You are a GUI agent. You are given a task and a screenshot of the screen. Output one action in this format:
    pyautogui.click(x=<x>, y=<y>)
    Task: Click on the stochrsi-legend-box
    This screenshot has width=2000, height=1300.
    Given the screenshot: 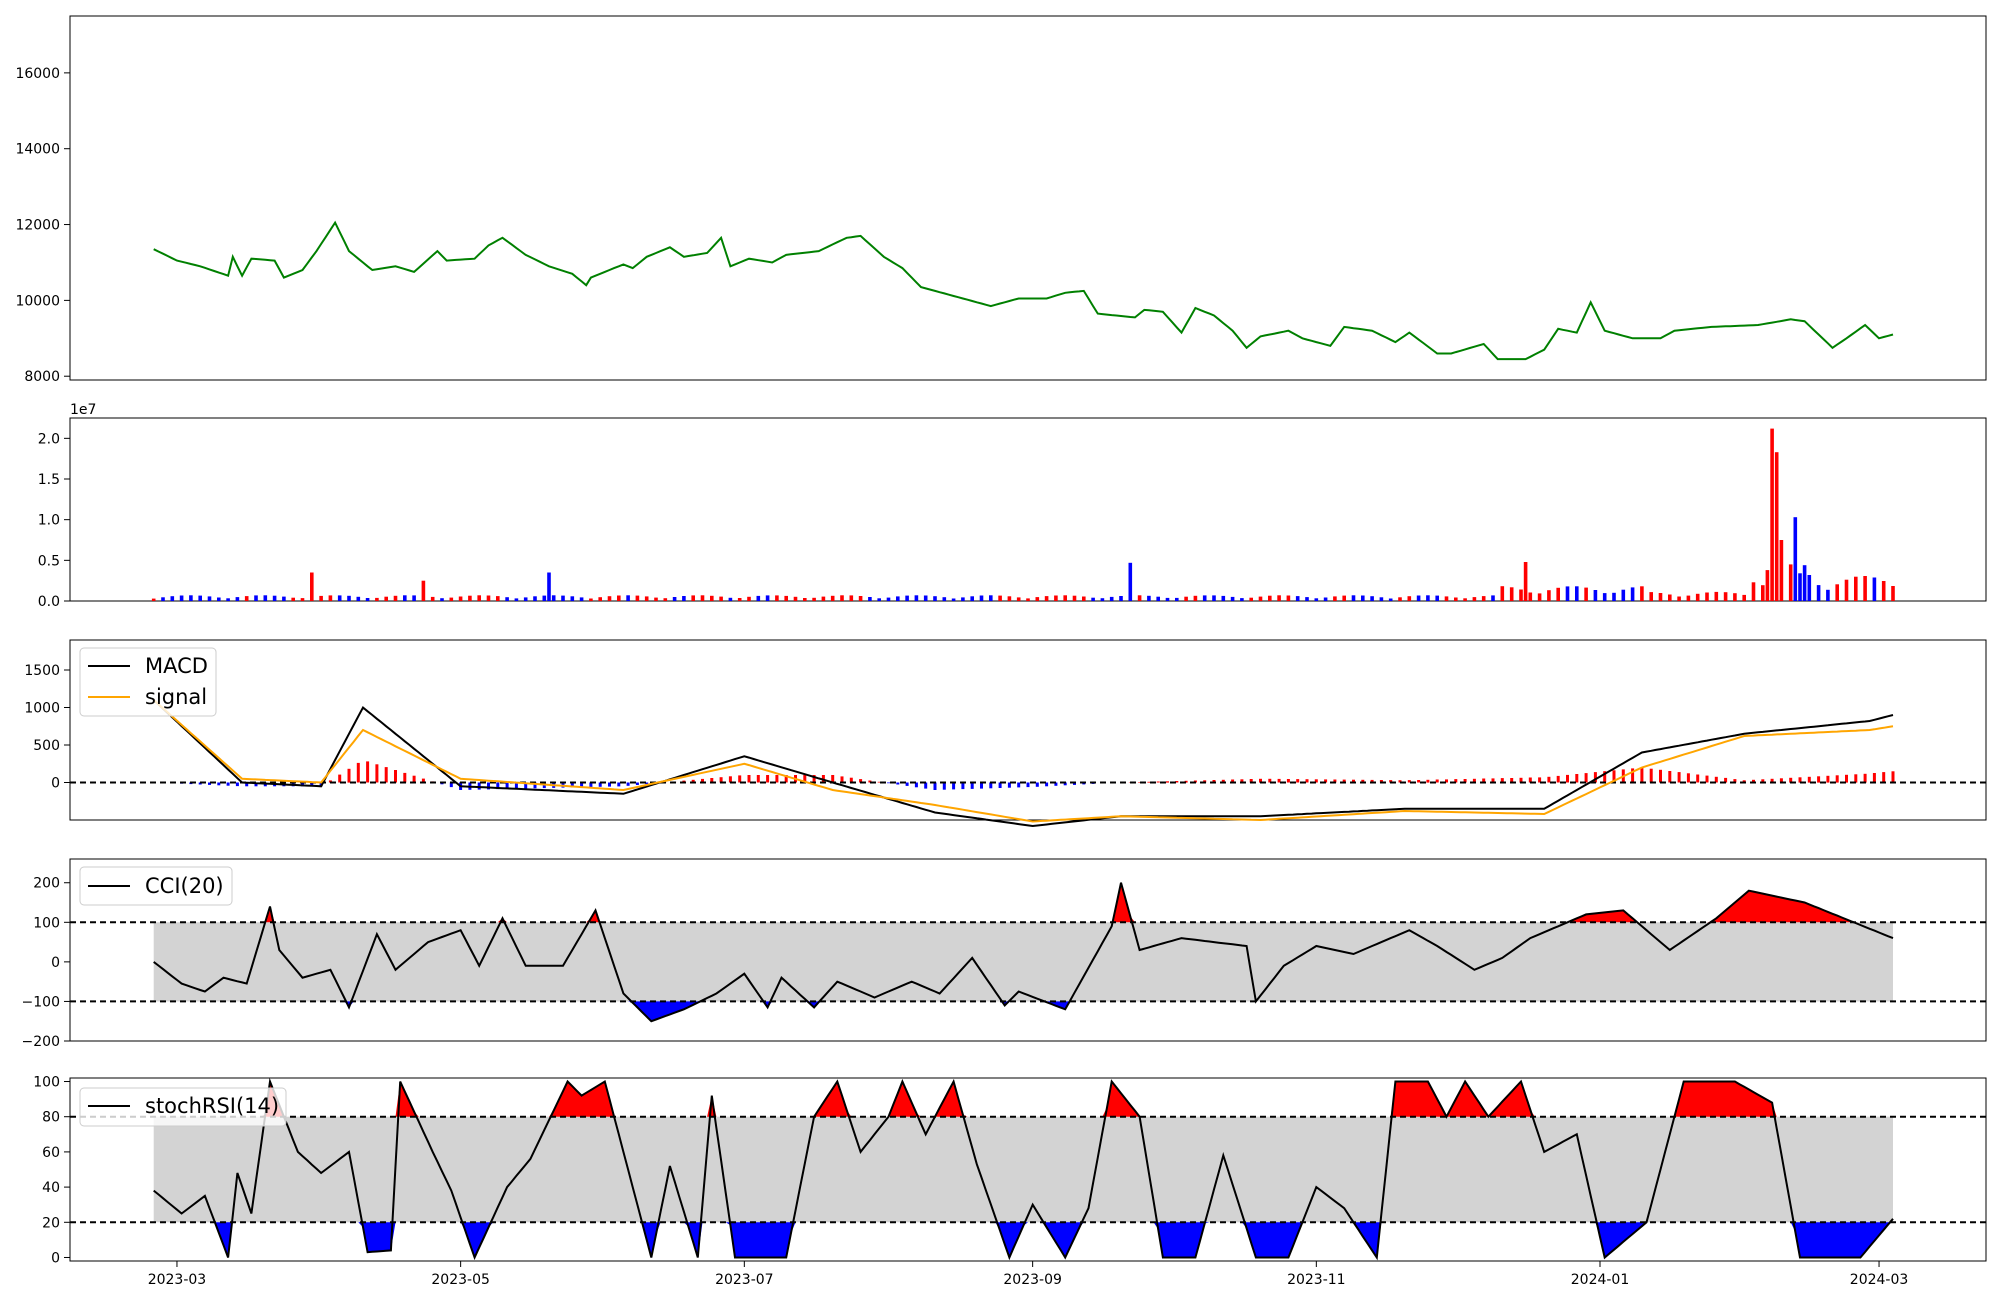 What is the action you would take?
    pyautogui.click(x=183, y=1107)
    